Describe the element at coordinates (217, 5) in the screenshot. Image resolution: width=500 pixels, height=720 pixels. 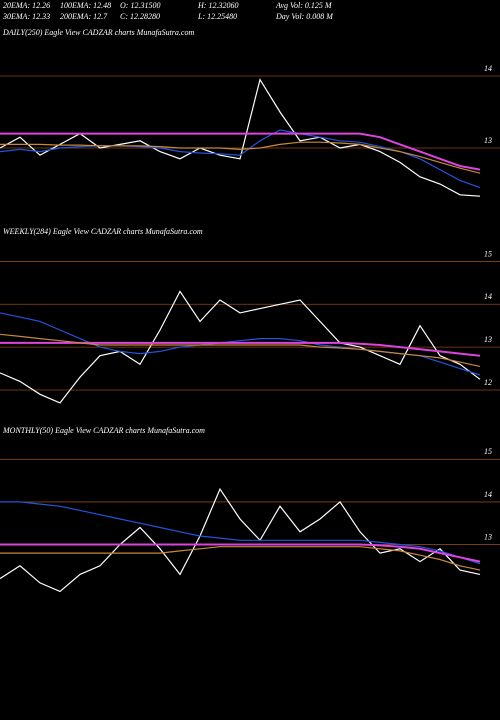
I see `header-stat: H: 12.32060` at that location.